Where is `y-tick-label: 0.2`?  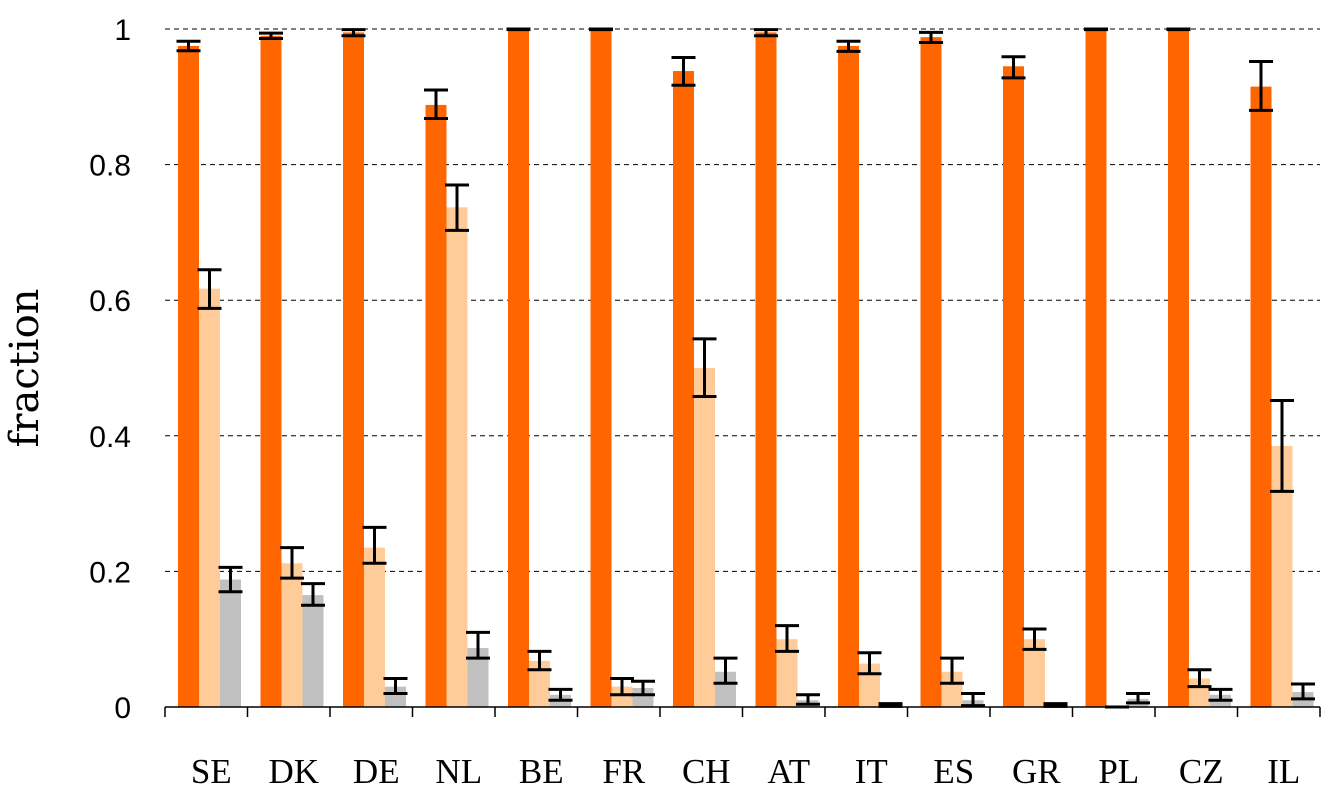 y-tick-label: 0.2 is located at coordinates (110, 572).